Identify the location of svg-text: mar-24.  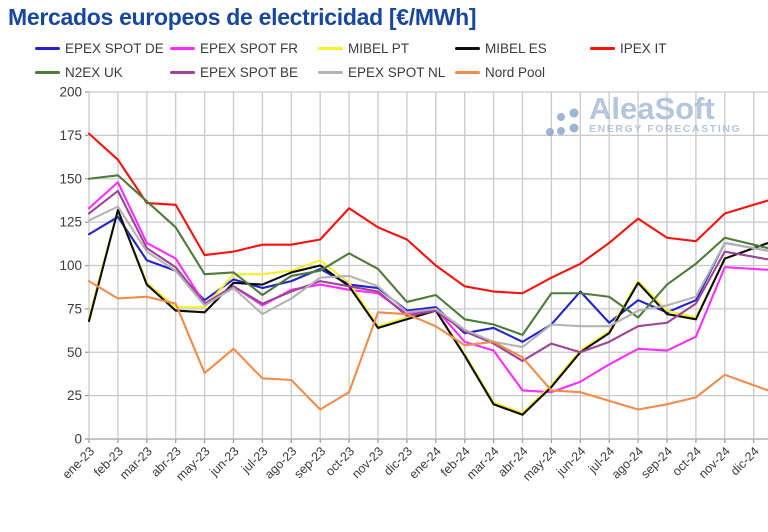
(483, 463).